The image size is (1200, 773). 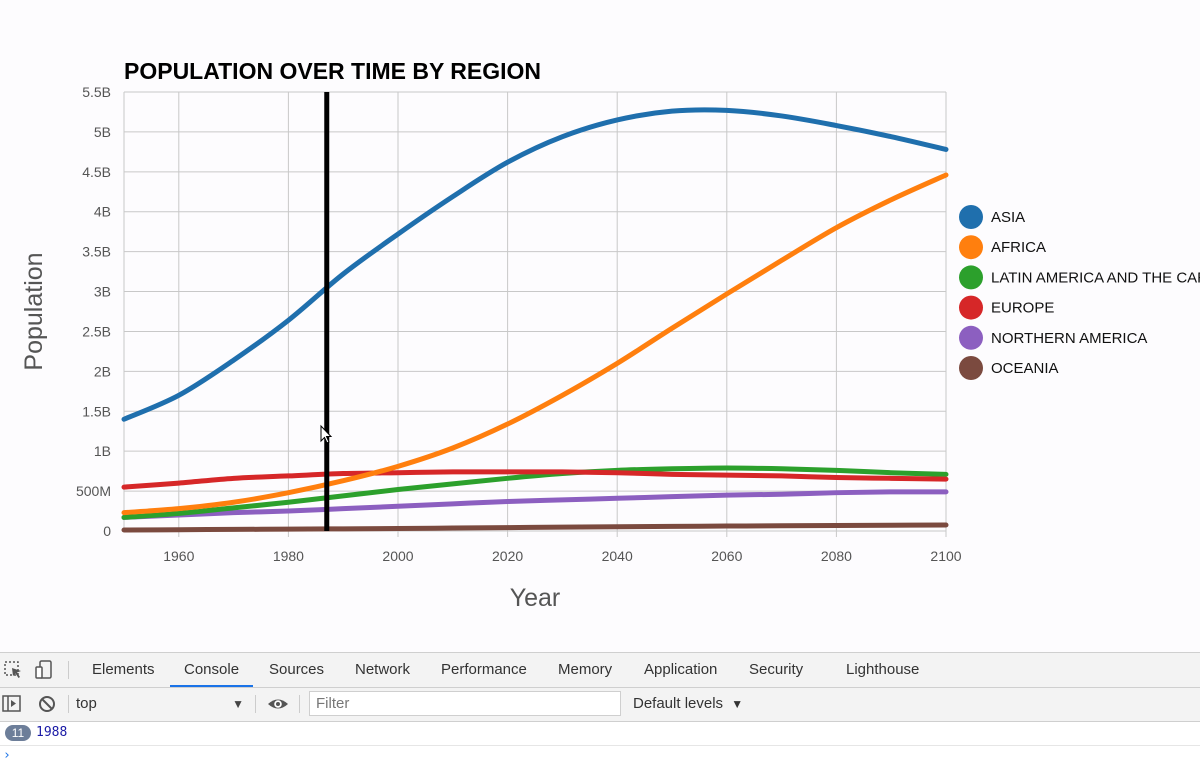 I want to click on y-tick-label: 3B, so click(x=102, y=292).